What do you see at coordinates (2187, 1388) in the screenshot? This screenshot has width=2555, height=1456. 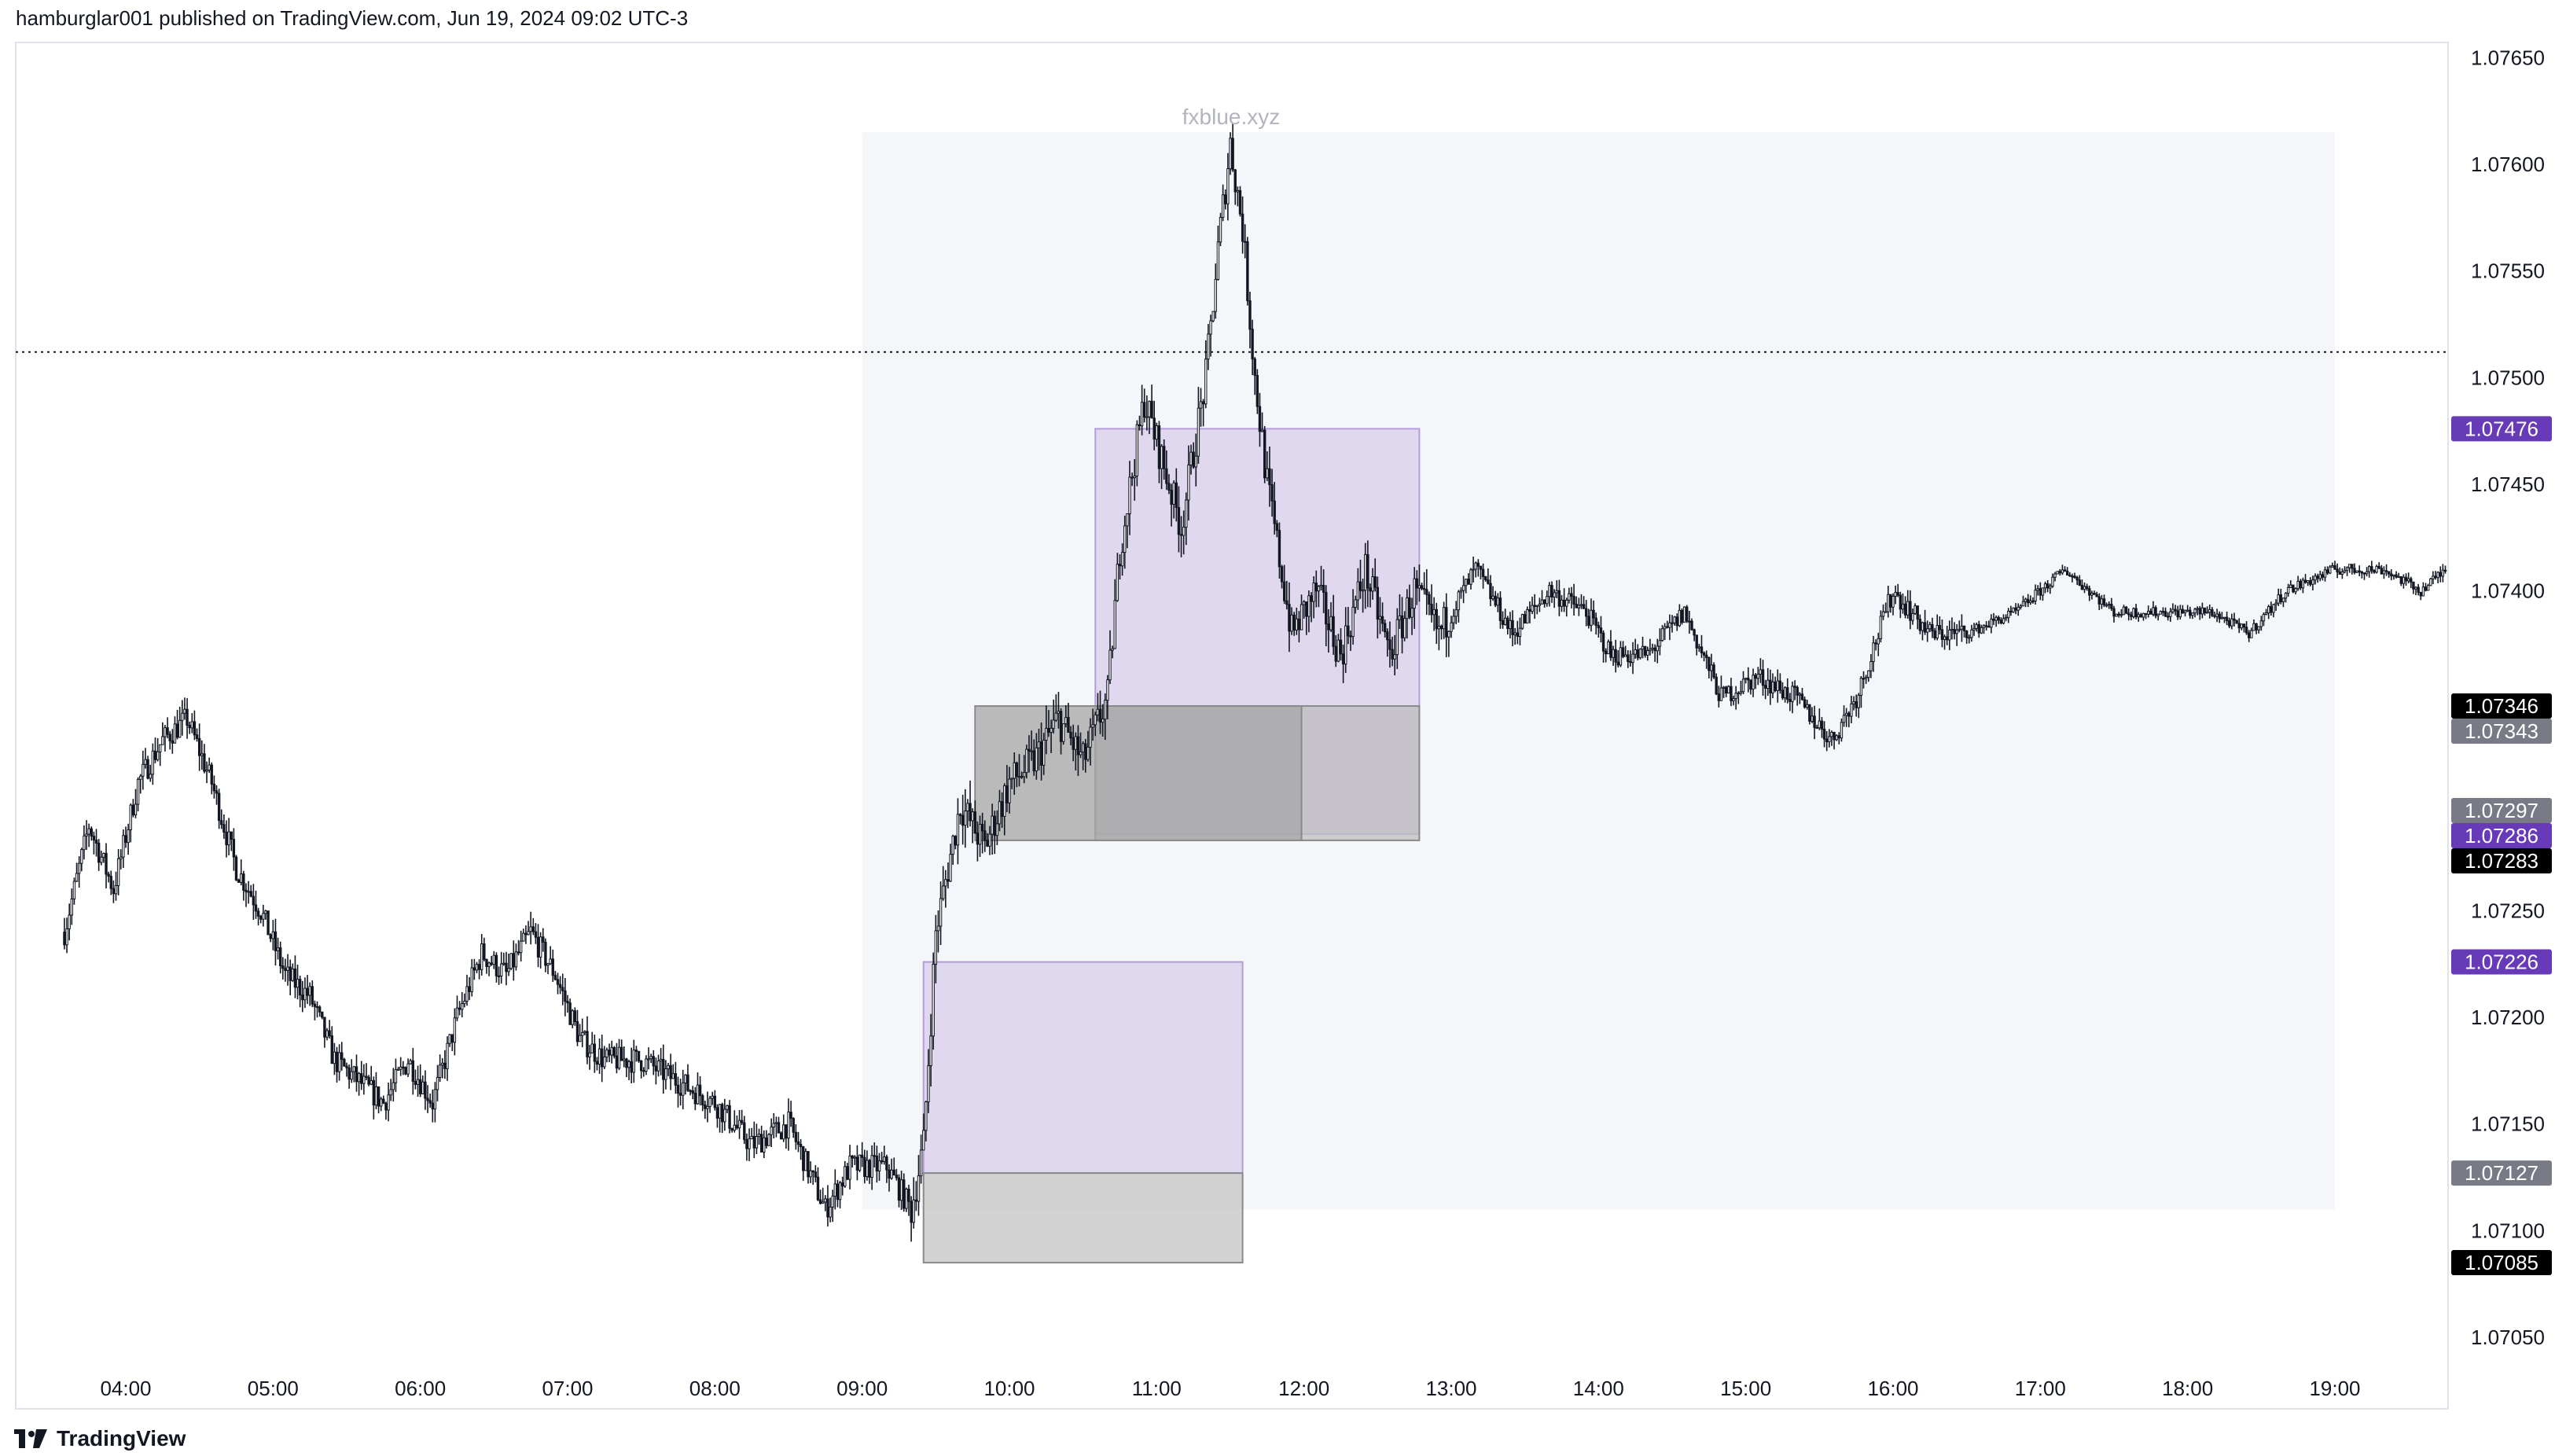 I see `x-tick-label: 18:00` at bounding box center [2187, 1388].